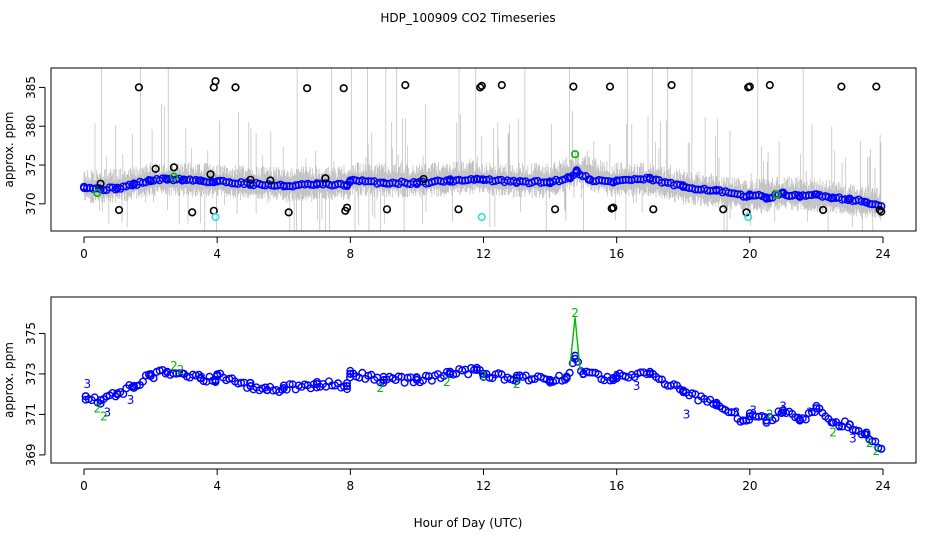  I want to click on x-tick-label: 20, so click(749, 254).